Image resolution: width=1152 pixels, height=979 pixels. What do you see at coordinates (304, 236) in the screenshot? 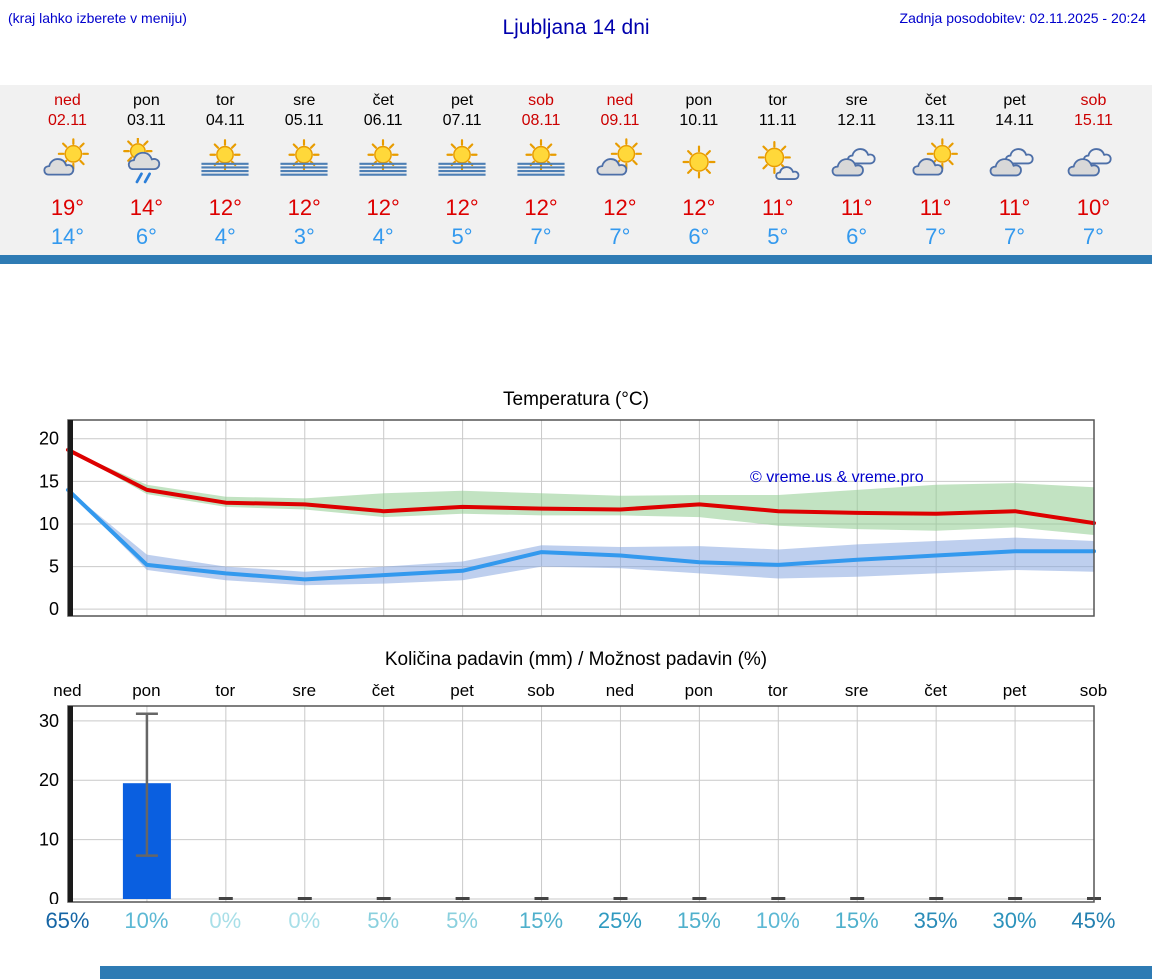
I see `low-temp: 3°` at bounding box center [304, 236].